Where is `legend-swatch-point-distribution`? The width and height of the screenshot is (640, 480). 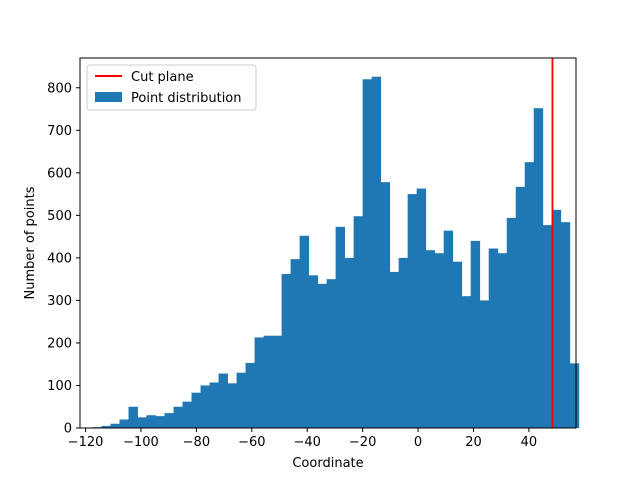 legend-swatch-point-distribution is located at coordinates (108, 97).